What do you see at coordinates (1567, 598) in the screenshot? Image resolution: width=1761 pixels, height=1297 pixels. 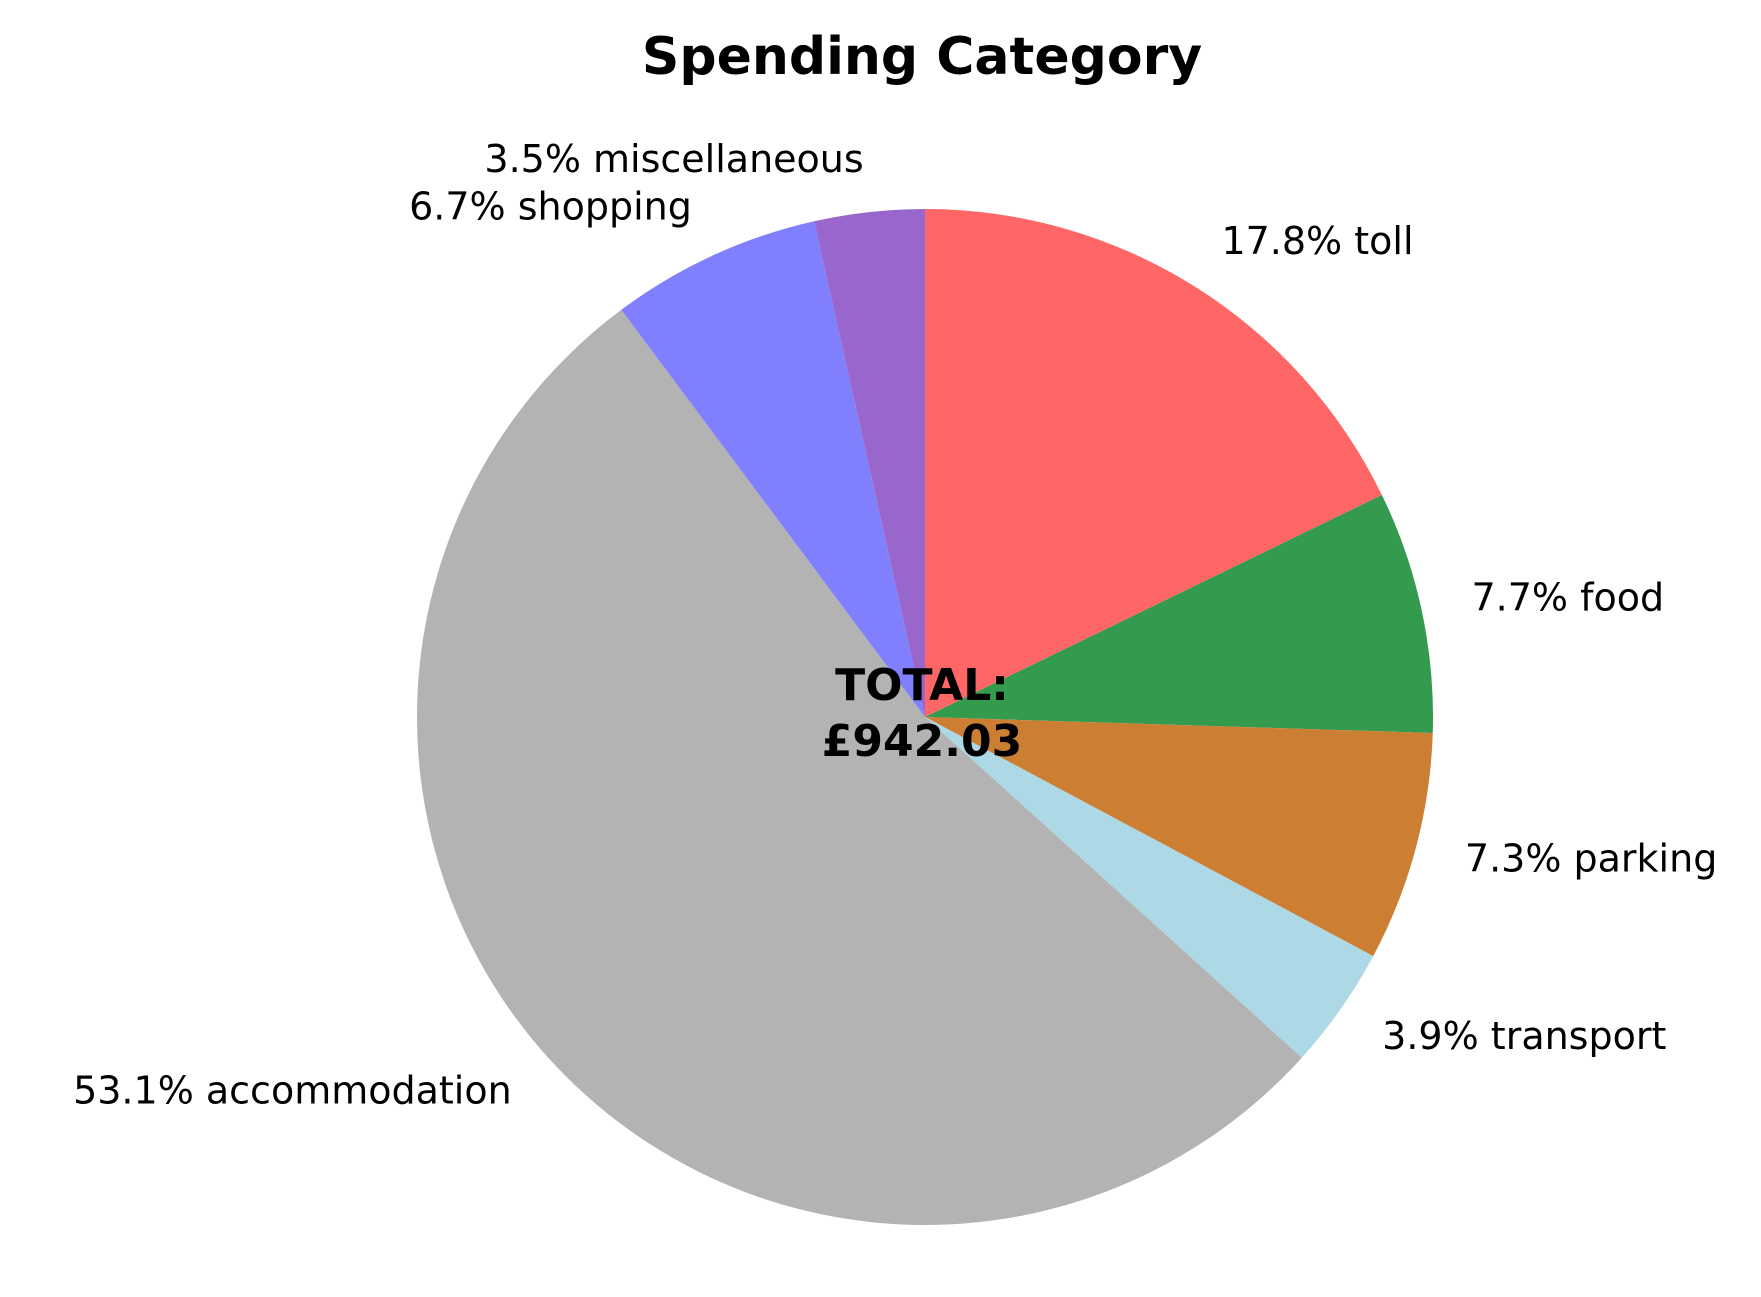 I see `slice-label-food: 7.7% food` at bounding box center [1567, 598].